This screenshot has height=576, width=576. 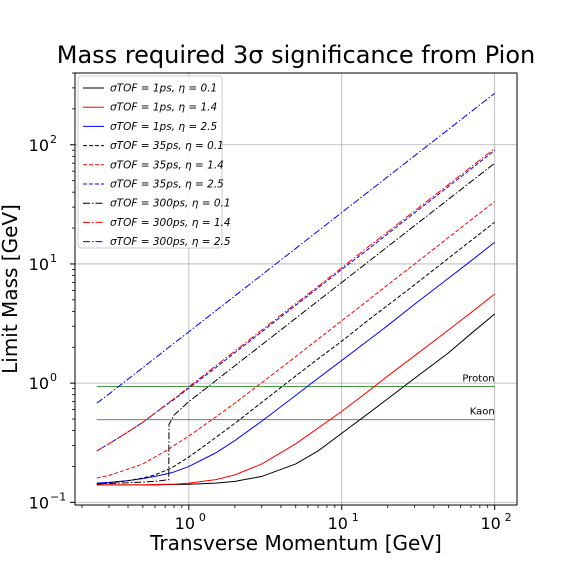 I want to click on reference-lines: Proton Kaon, so click(x=295, y=397).